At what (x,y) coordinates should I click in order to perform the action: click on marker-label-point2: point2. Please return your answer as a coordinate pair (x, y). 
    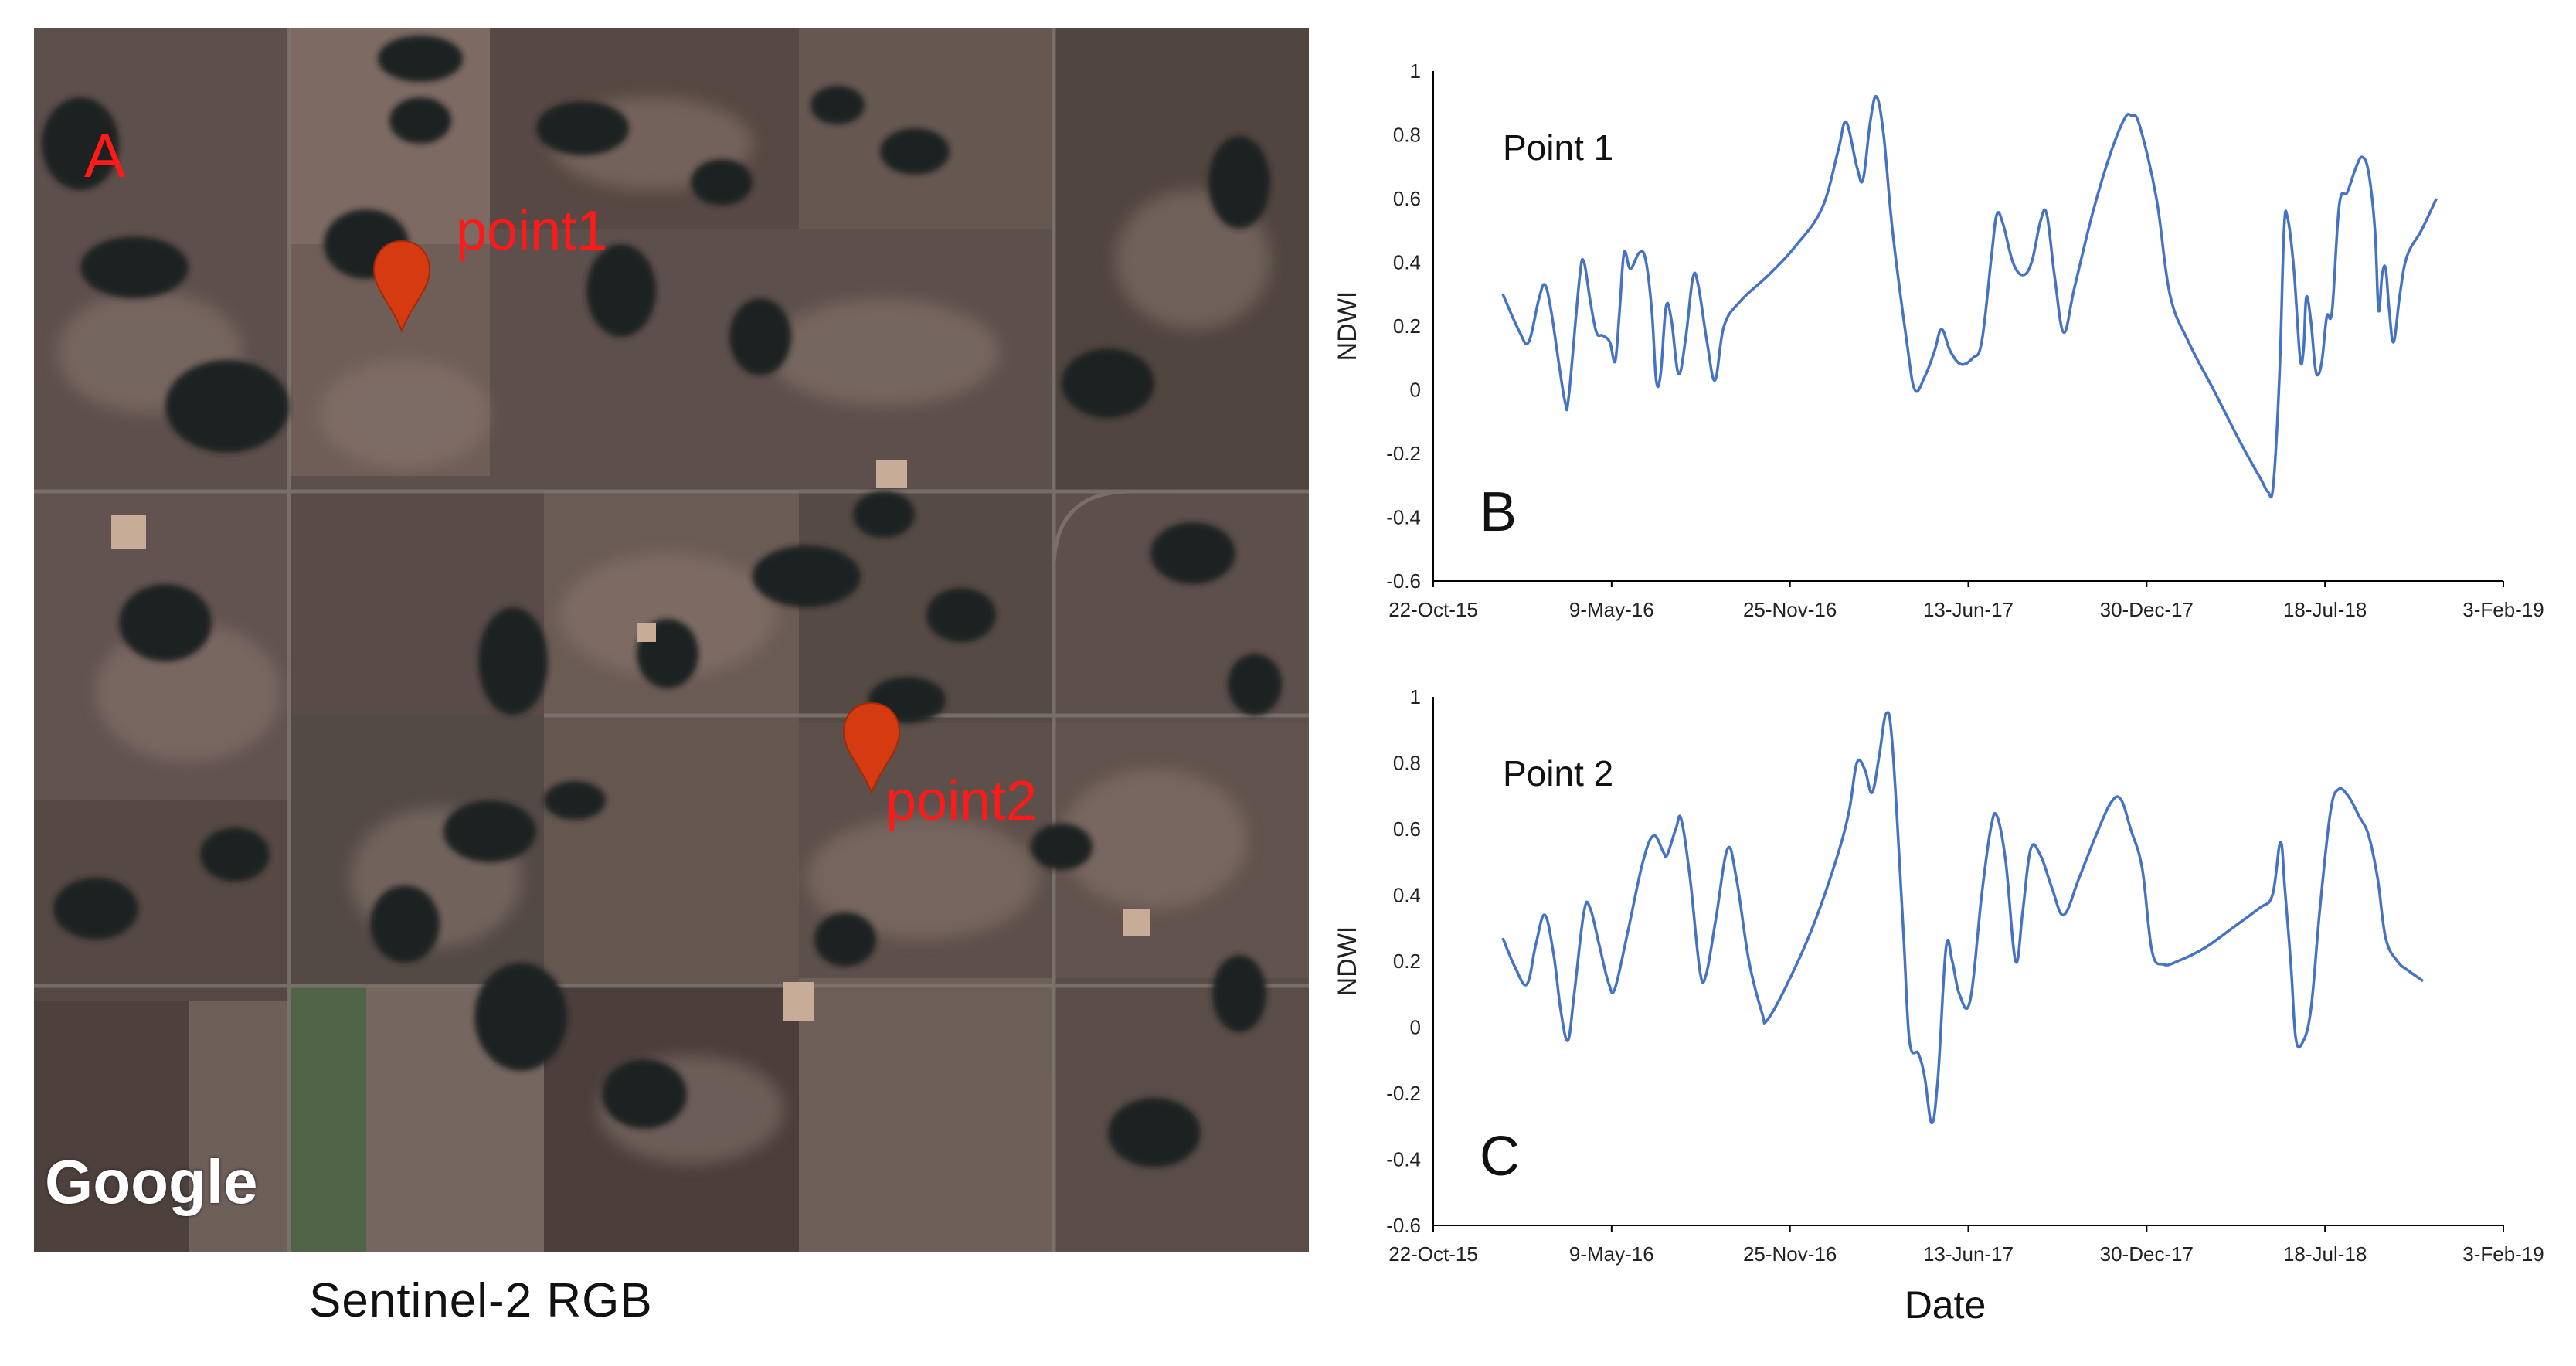
    Looking at the image, I should click on (961, 801).